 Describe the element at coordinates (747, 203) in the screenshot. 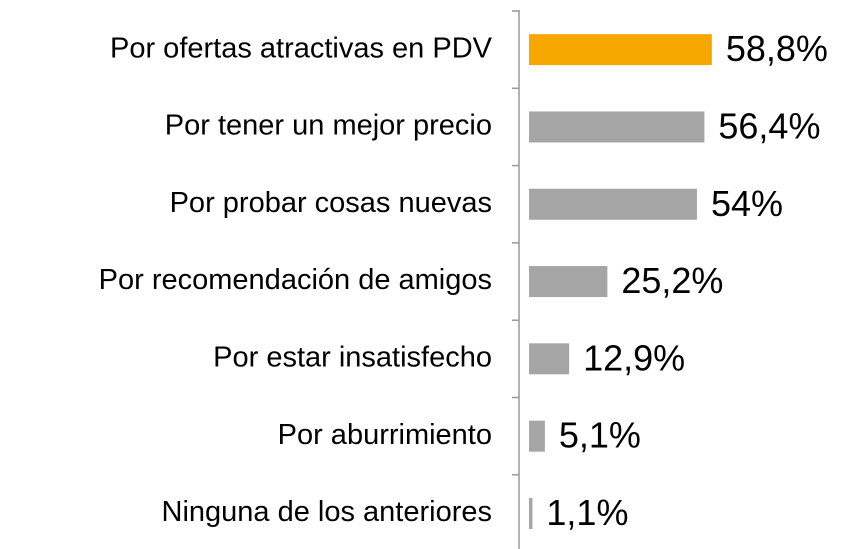

I see `value-label: 54%` at that location.